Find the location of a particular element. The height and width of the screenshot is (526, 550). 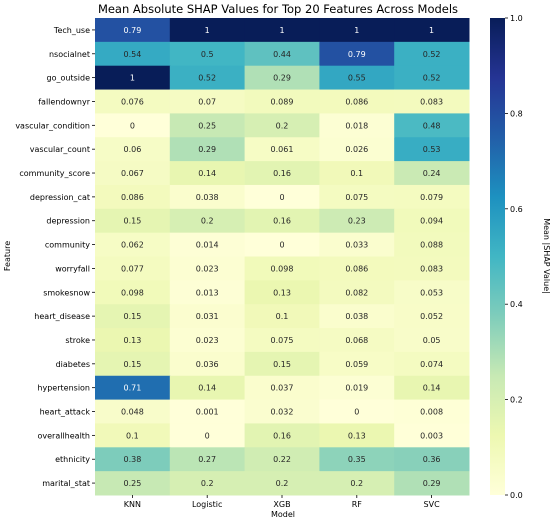

y-axis-label: Feature is located at coordinates (7, 256).